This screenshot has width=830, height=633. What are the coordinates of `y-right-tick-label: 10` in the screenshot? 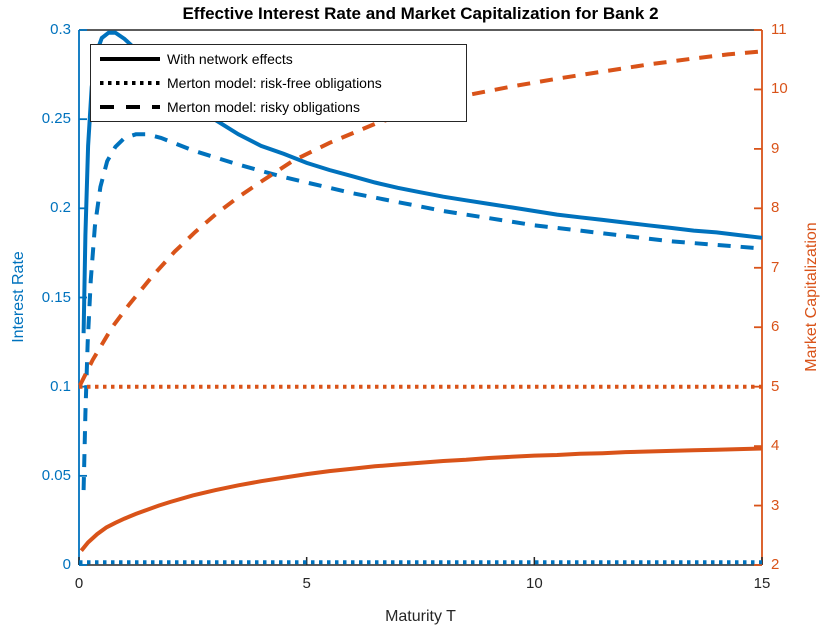 It's located at (779, 89).